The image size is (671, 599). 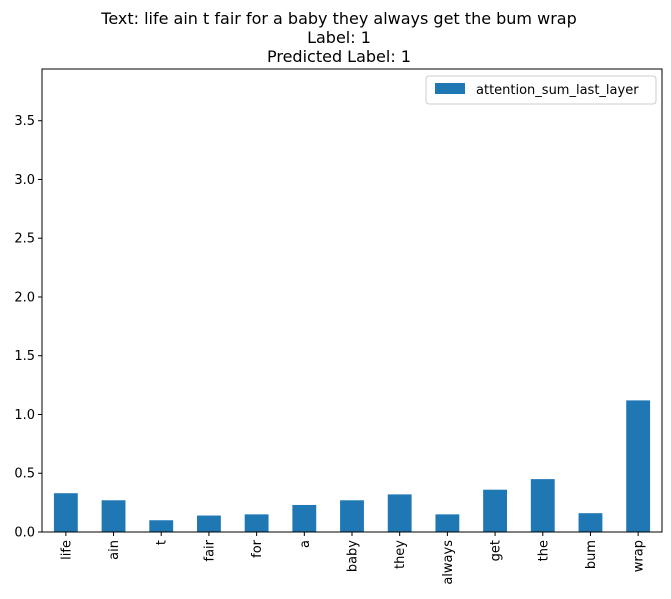 What do you see at coordinates (161, 526) in the screenshot?
I see `bar-t` at bounding box center [161, 526].